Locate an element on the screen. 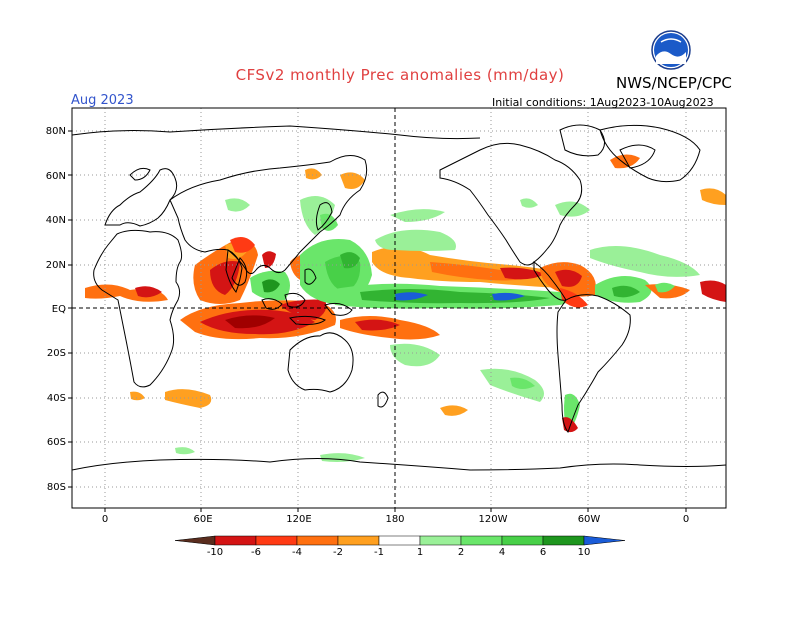  colorbar-label: -1 is located at coordinates (379, 552).